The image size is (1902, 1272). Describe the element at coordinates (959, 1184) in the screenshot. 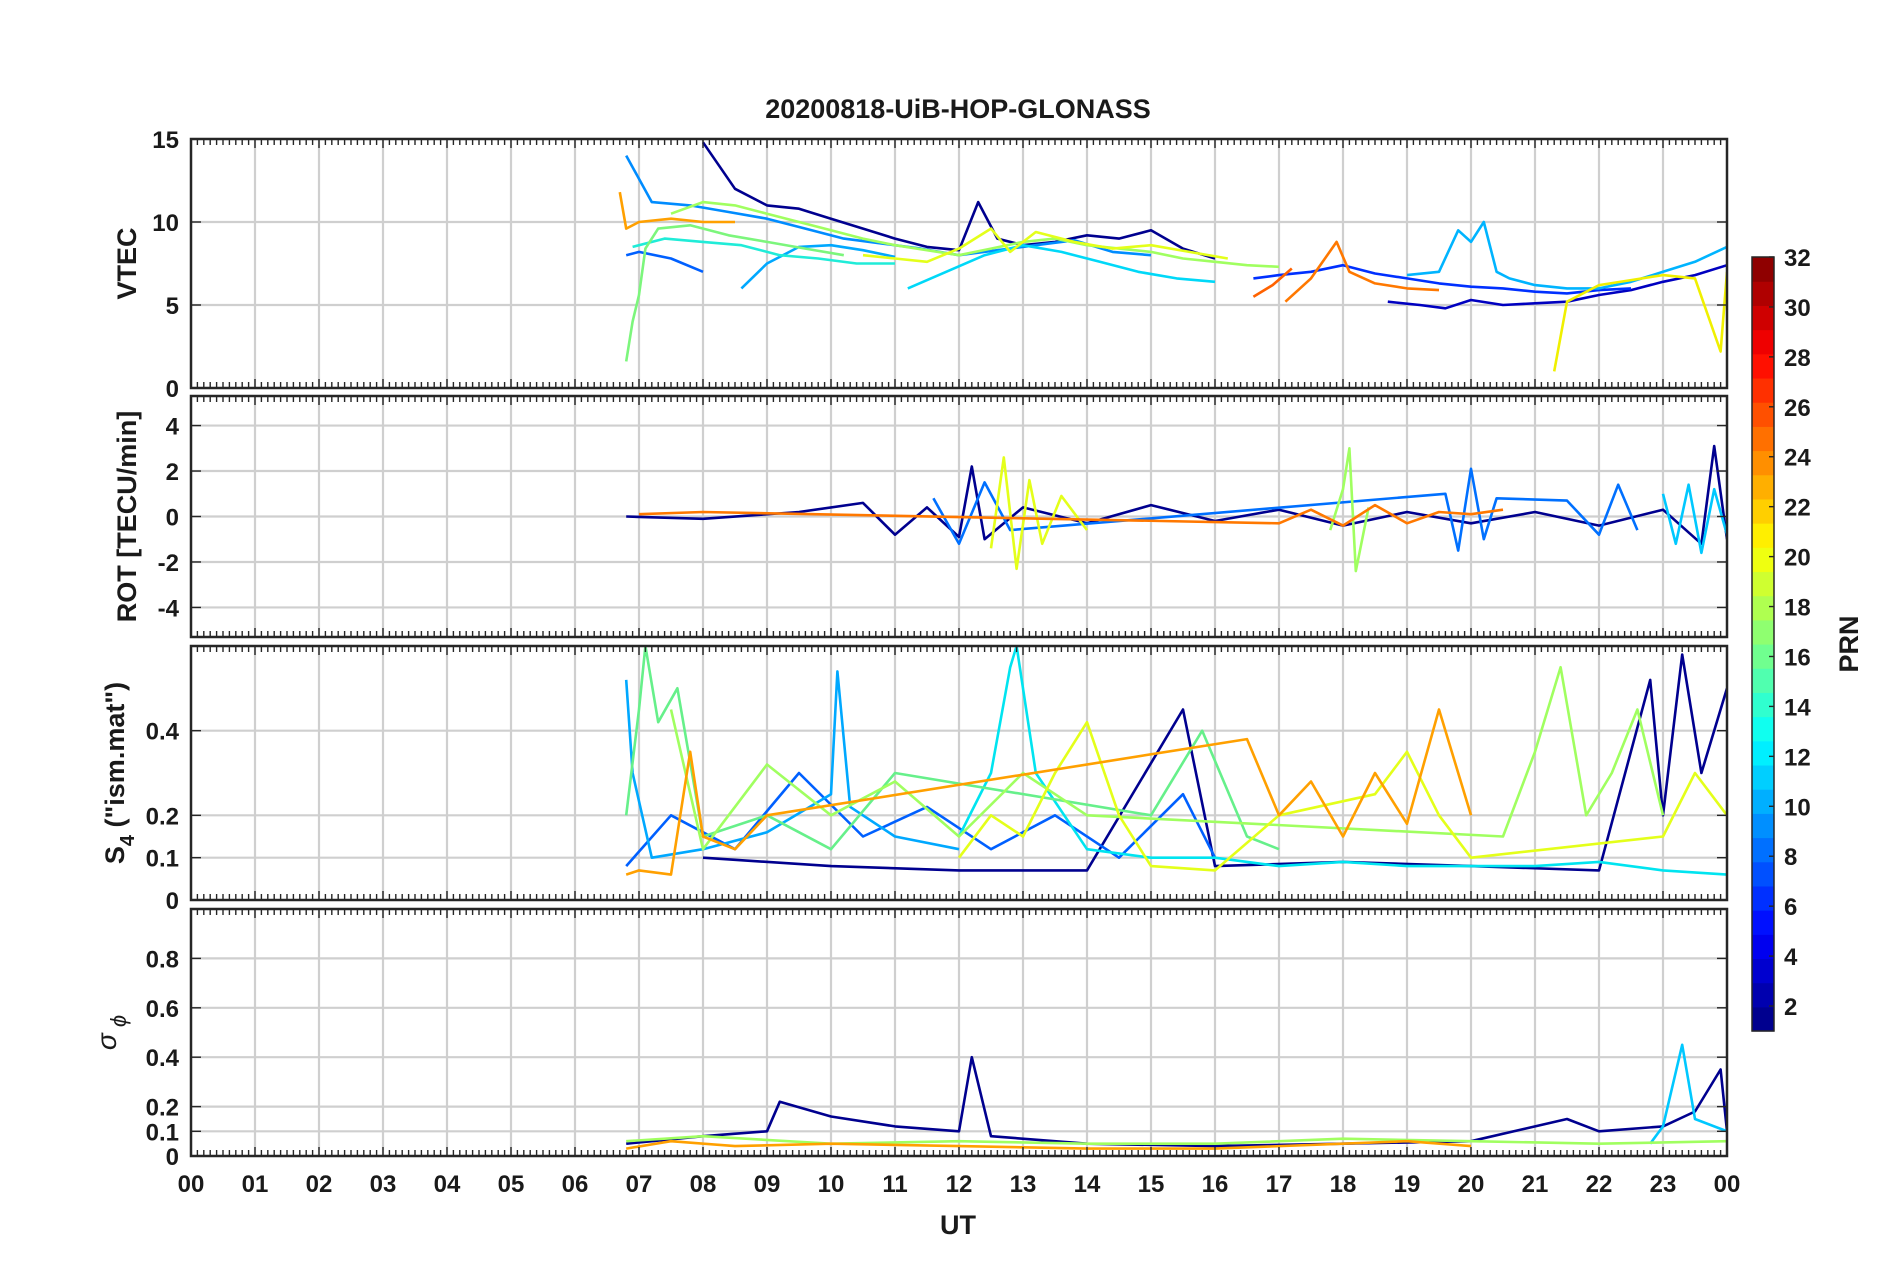

I see `x-tick-label: 12` at that location.